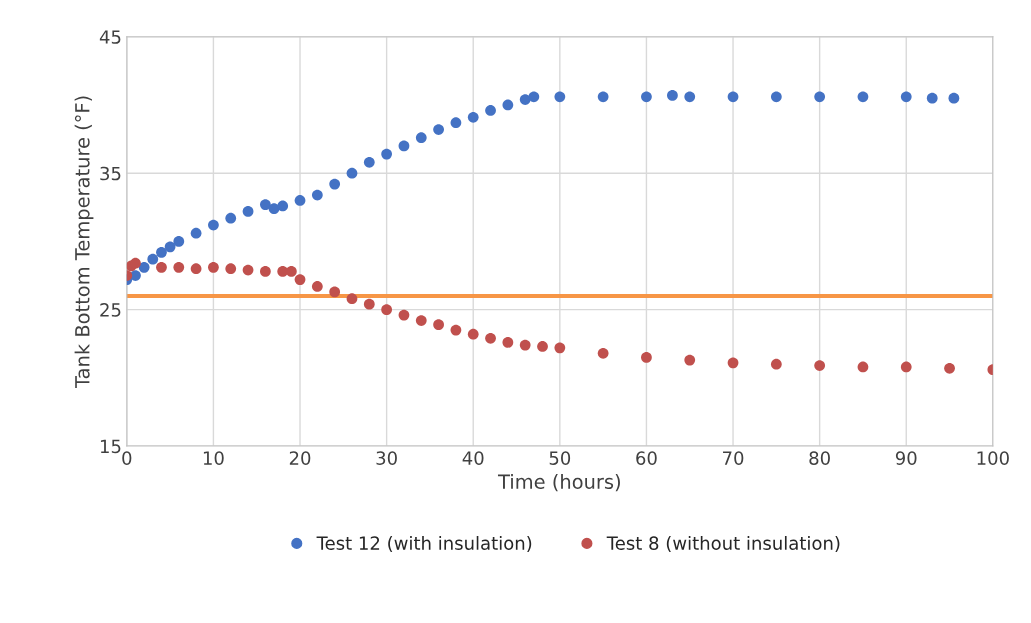 The height and width of the screenshot is (623, 1031). I want to click on y-tick-label: 25, so click(110, 310).